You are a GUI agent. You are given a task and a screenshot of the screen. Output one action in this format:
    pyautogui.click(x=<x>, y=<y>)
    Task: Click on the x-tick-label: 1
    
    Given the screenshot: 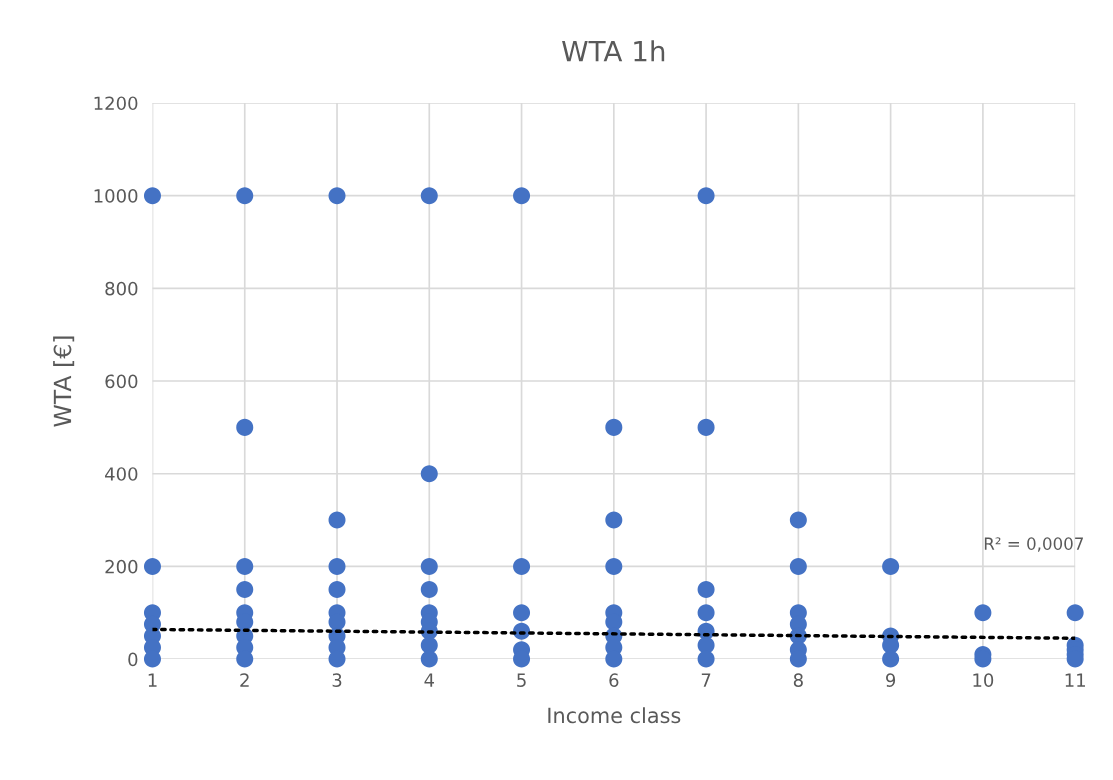 What is the action you would take?
    pyautogui.click(x=152, y=680)
    